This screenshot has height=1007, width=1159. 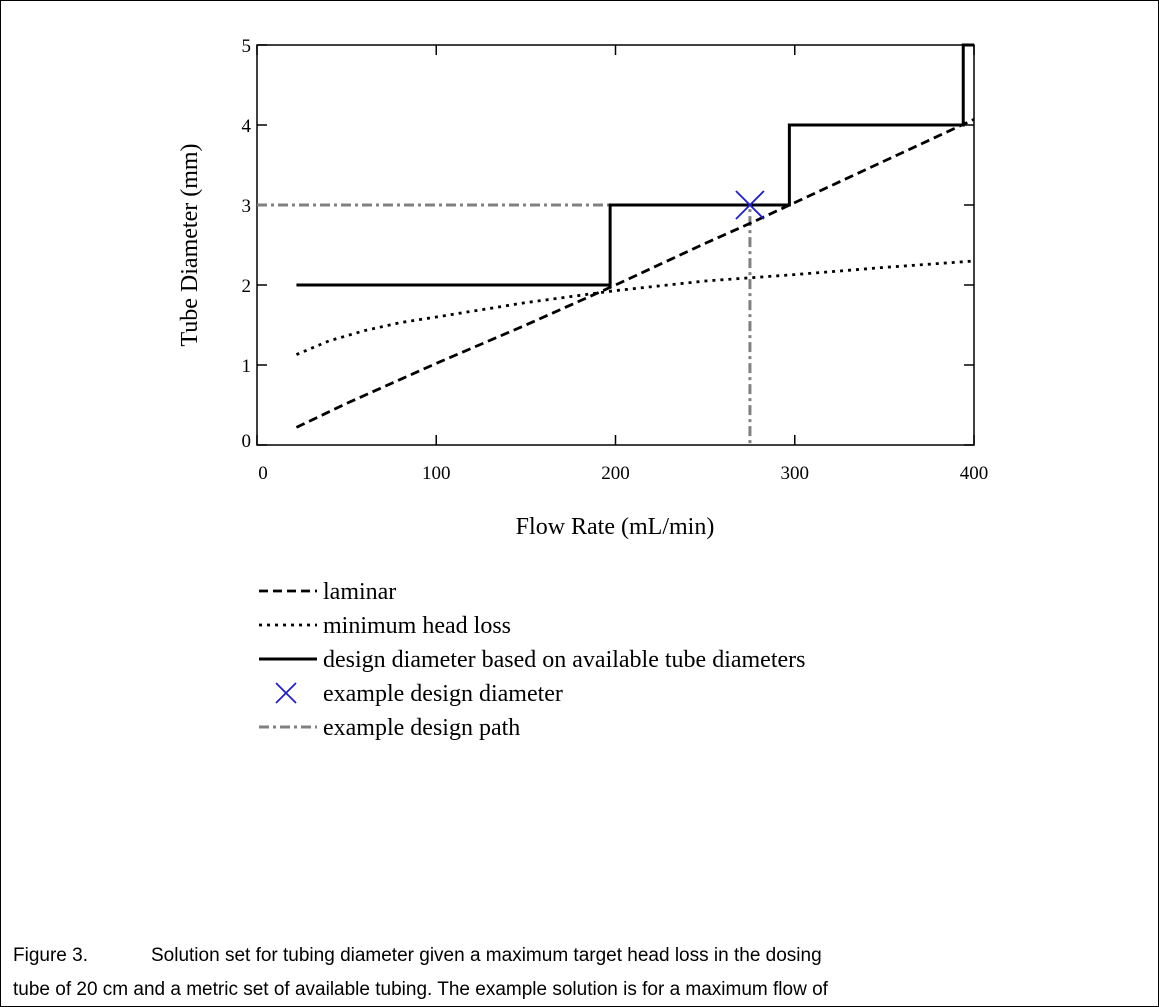 What do you see at coordinates (190, 244) in the screenshot?
I see `y-axis-label: Tube Diameter (mm)` at bounding box center [190, 244].